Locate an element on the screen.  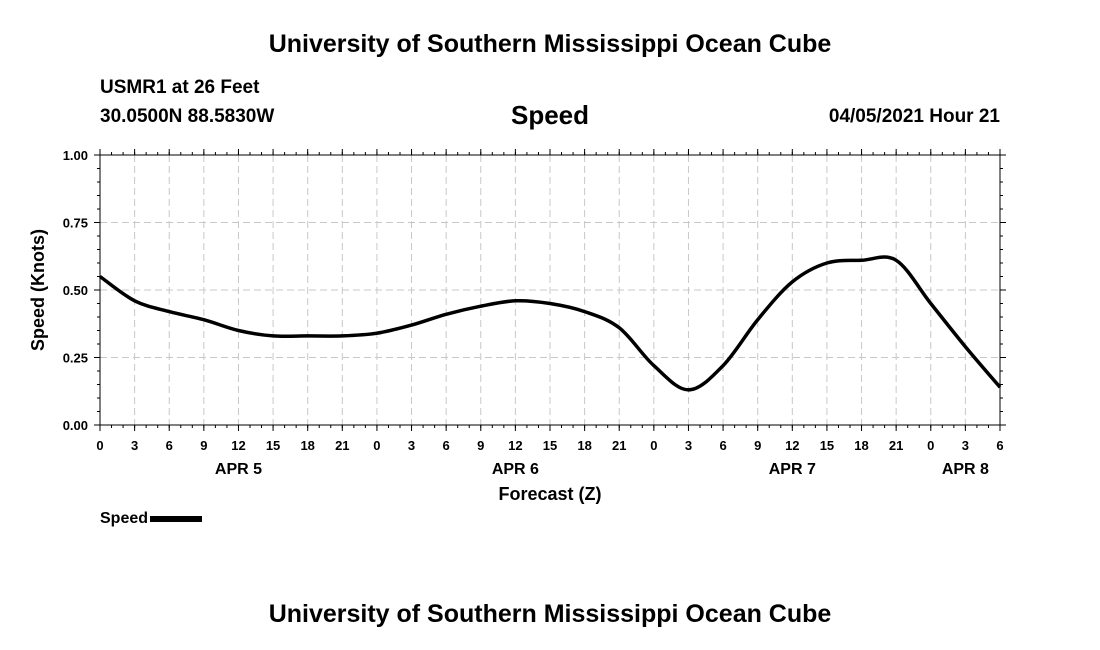
issue-time: 04/05/2021 Hour 21 is located at coordinates (914, 116).